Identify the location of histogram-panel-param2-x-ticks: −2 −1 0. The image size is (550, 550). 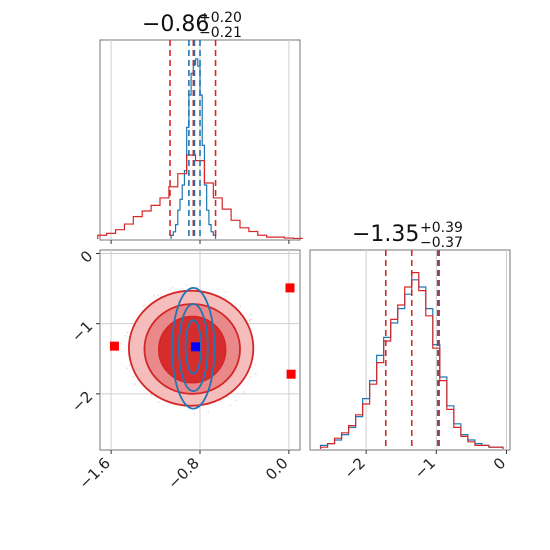
(425, 466).